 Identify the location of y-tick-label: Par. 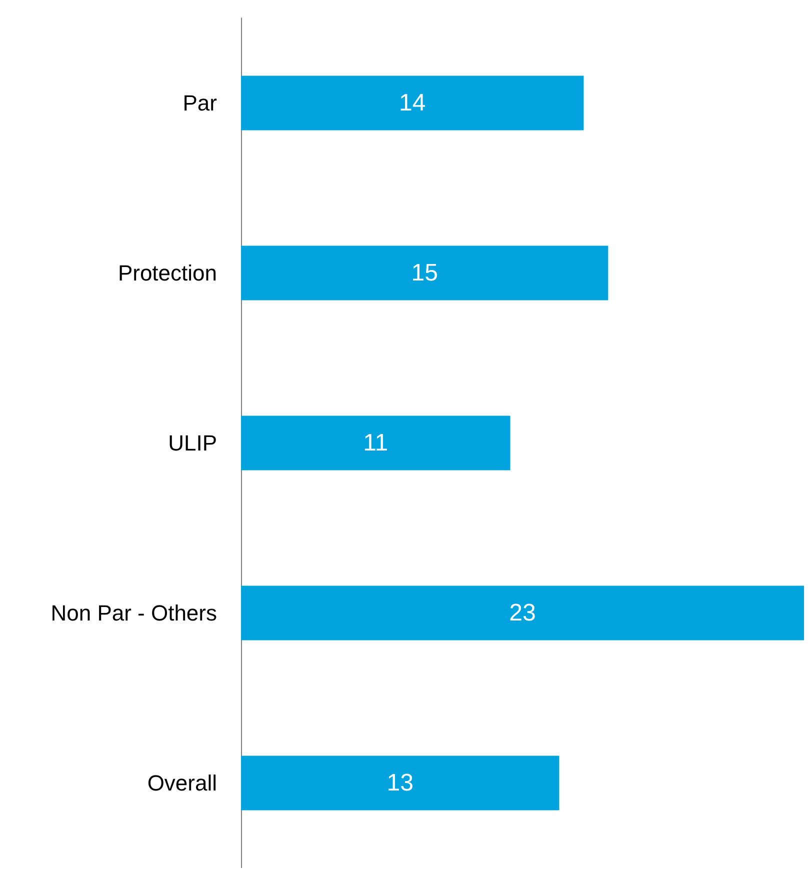
(199, 103).